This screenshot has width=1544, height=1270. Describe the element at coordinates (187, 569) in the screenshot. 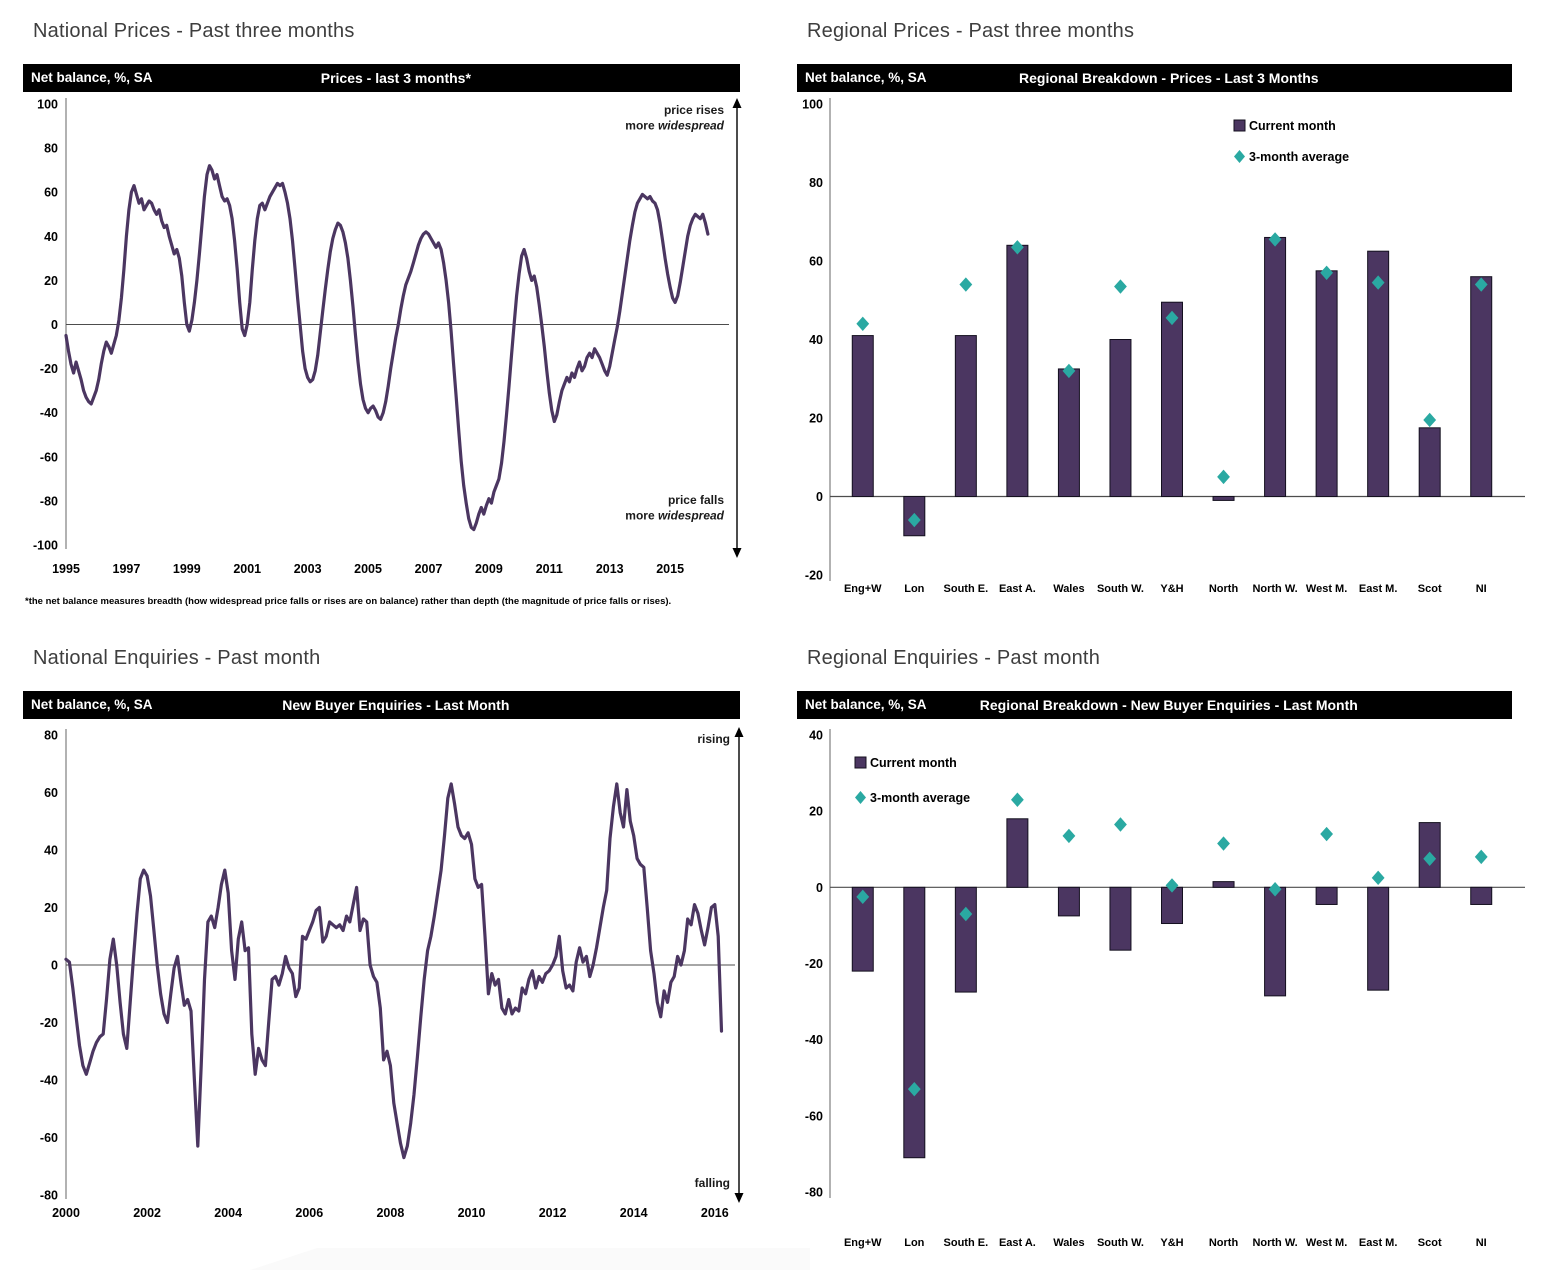

I see `svg-text: 1999` at that location.